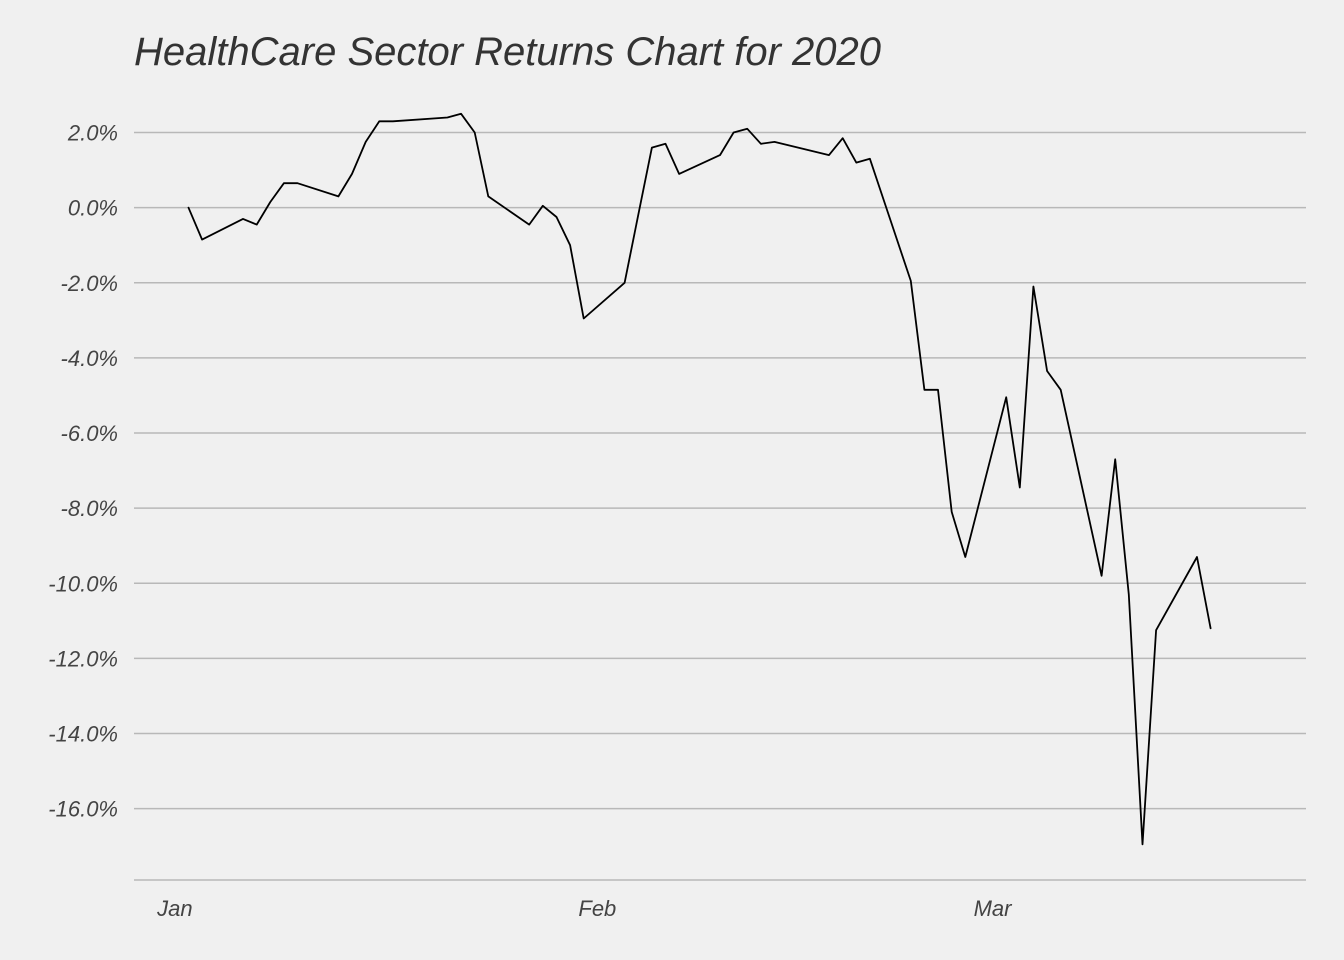  I want to click on x-tick-label: Mar, so click(994, 908).